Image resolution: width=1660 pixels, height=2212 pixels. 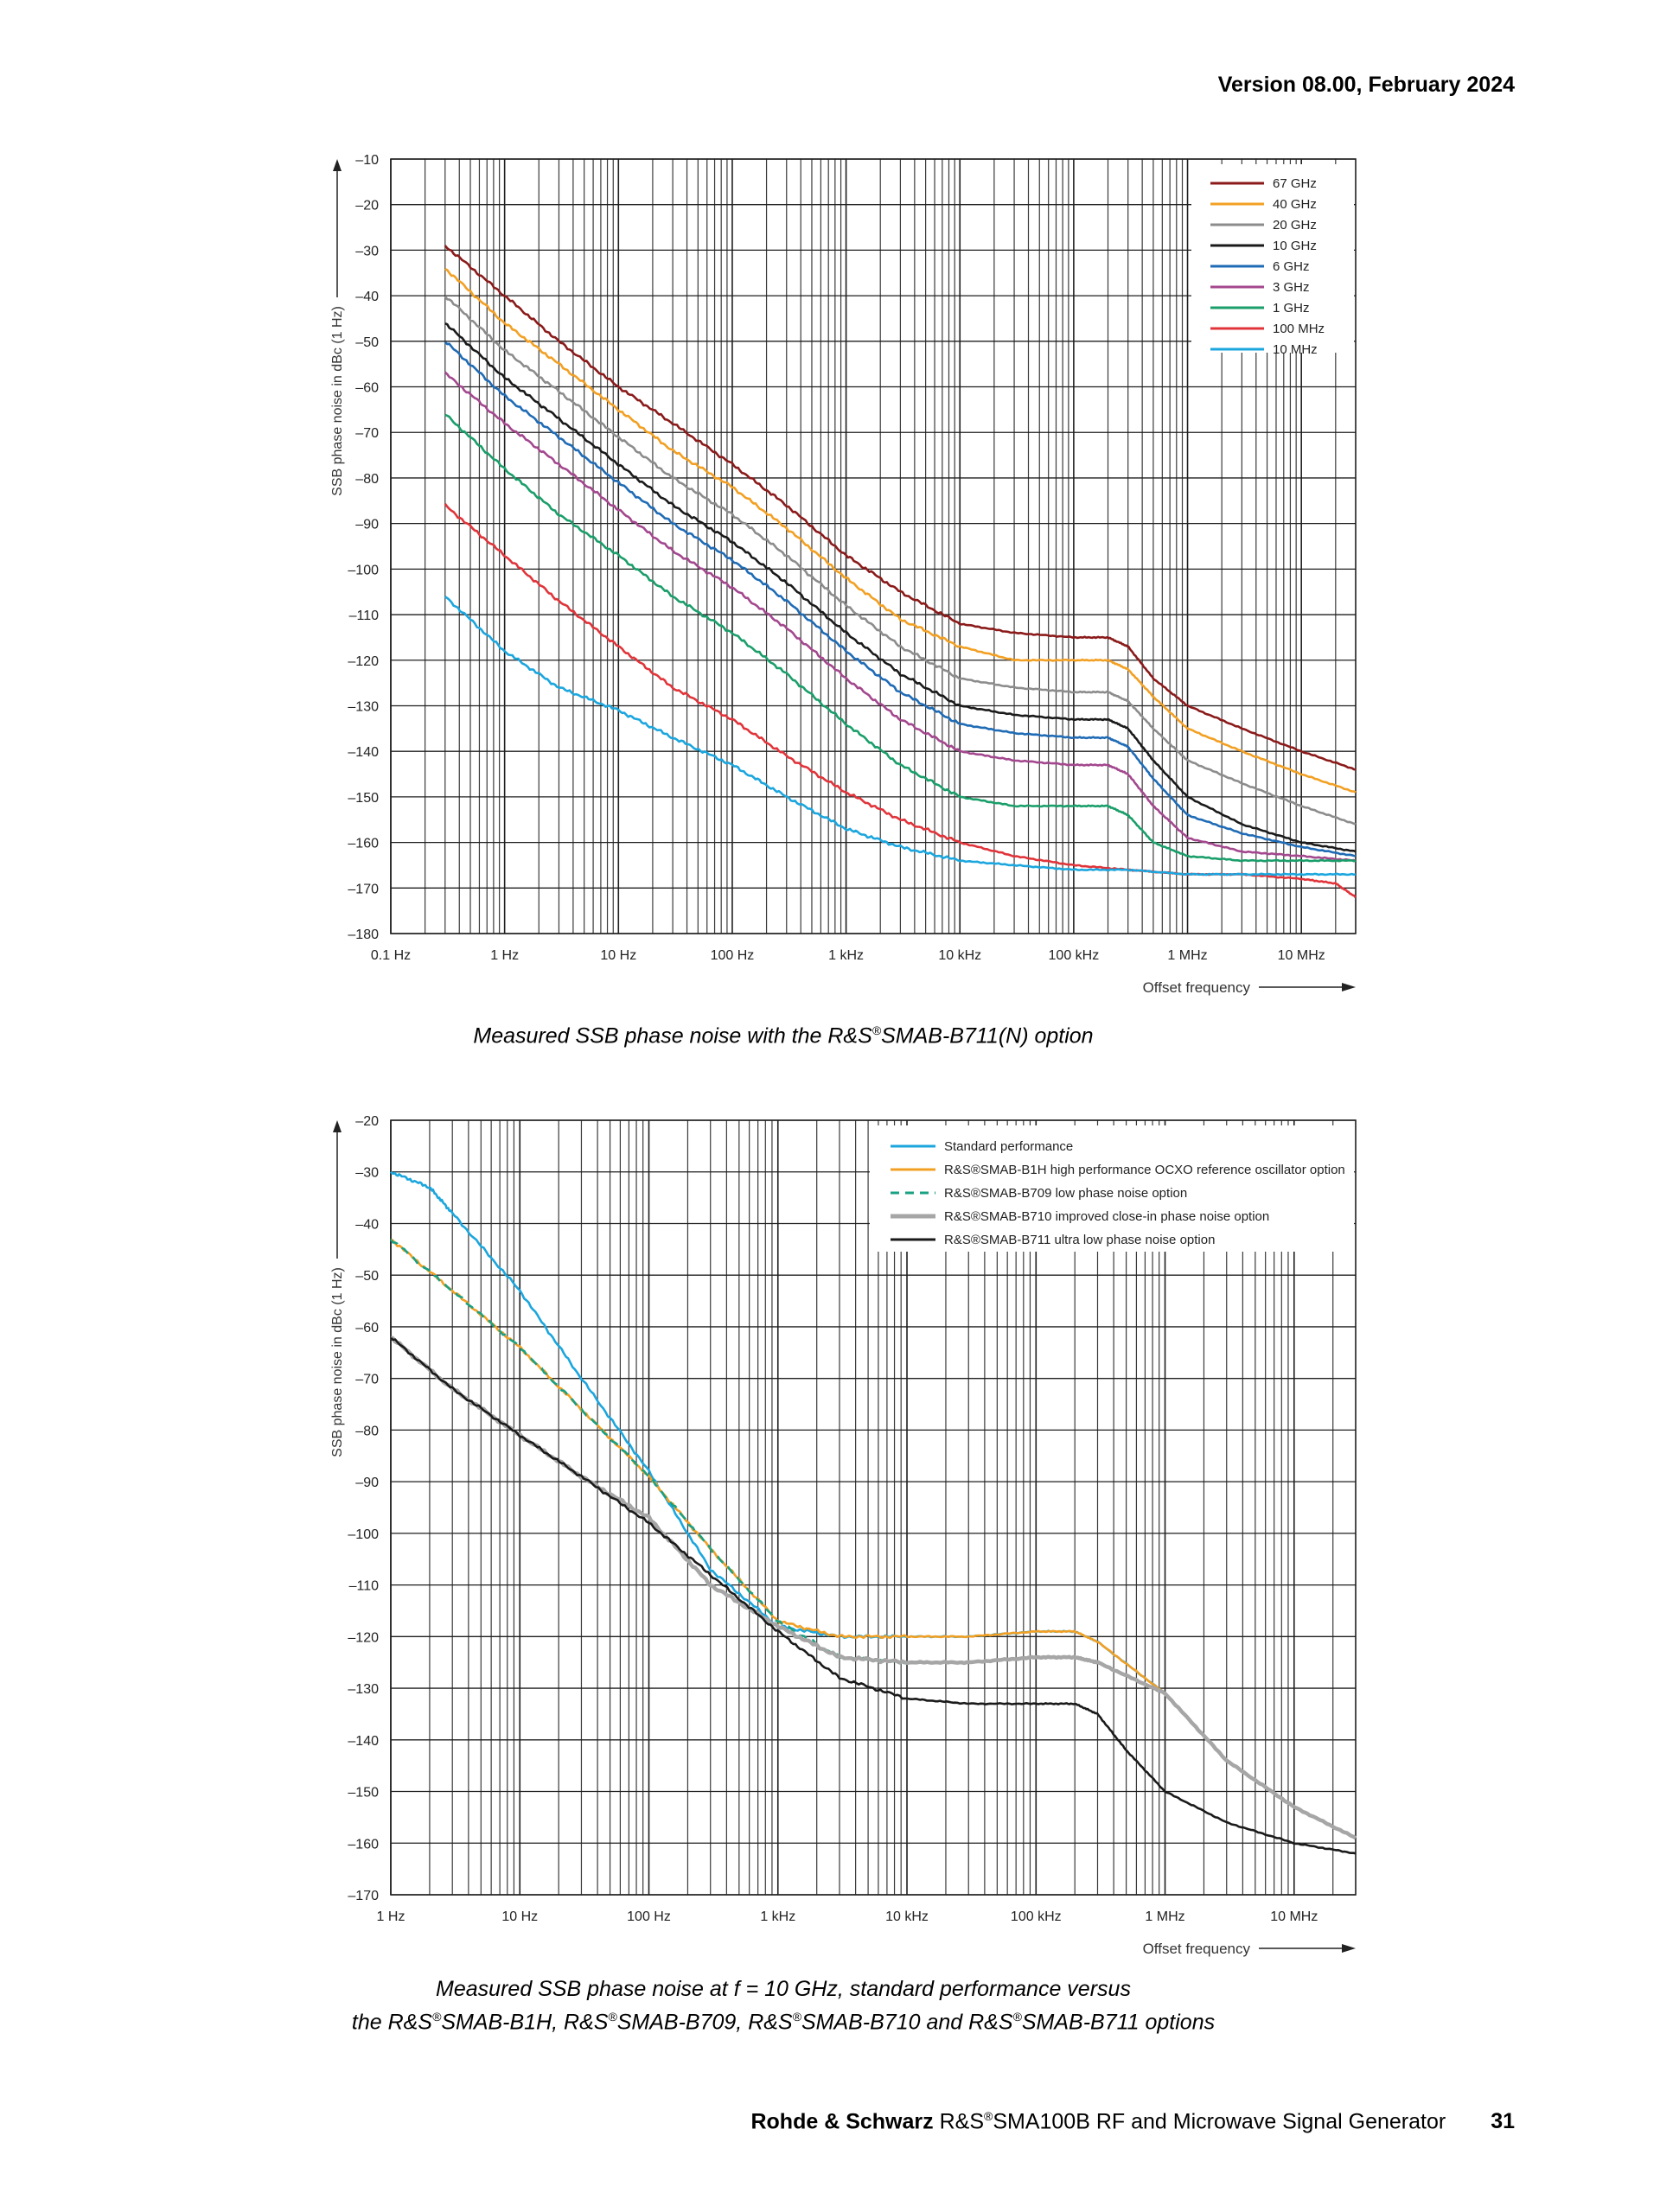 I want to click on caption-2-part-4: SMAB-B710 and R&S, so click(x=907, y=2023).